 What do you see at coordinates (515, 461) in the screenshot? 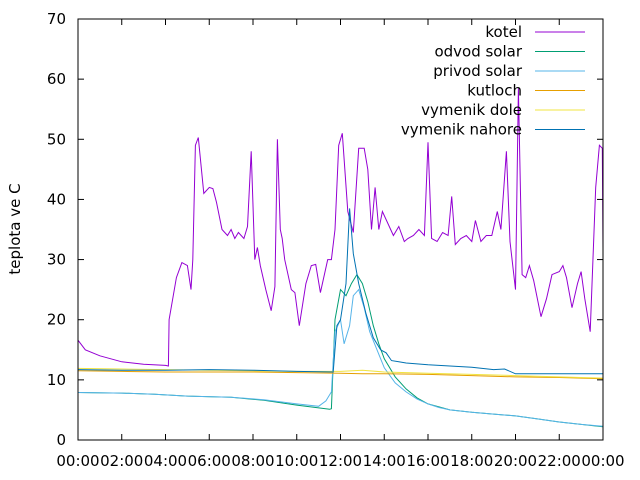
I see `x-tick-label: 20:00` at bounding box center [515, 461].